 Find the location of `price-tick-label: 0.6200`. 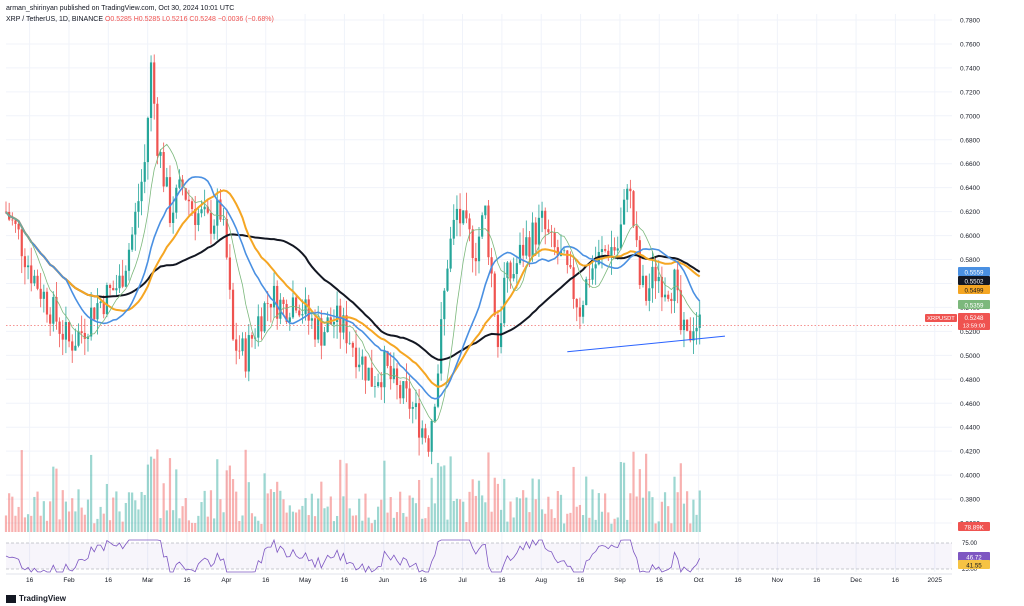

price-tick-label: 0.6200 is located at coordinates (970, 212).